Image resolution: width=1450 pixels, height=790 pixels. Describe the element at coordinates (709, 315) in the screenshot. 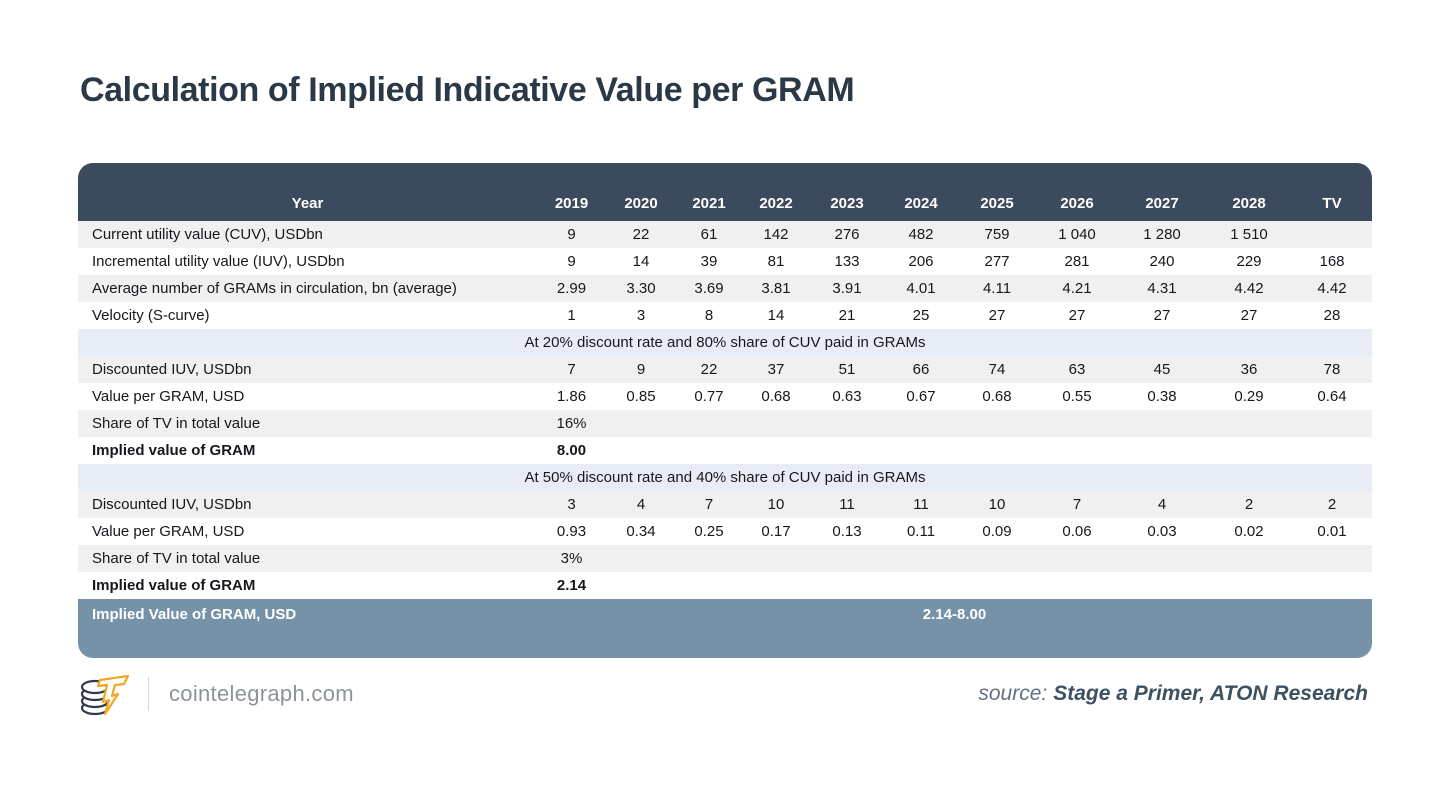

I see `value-cell: 8` at that location.